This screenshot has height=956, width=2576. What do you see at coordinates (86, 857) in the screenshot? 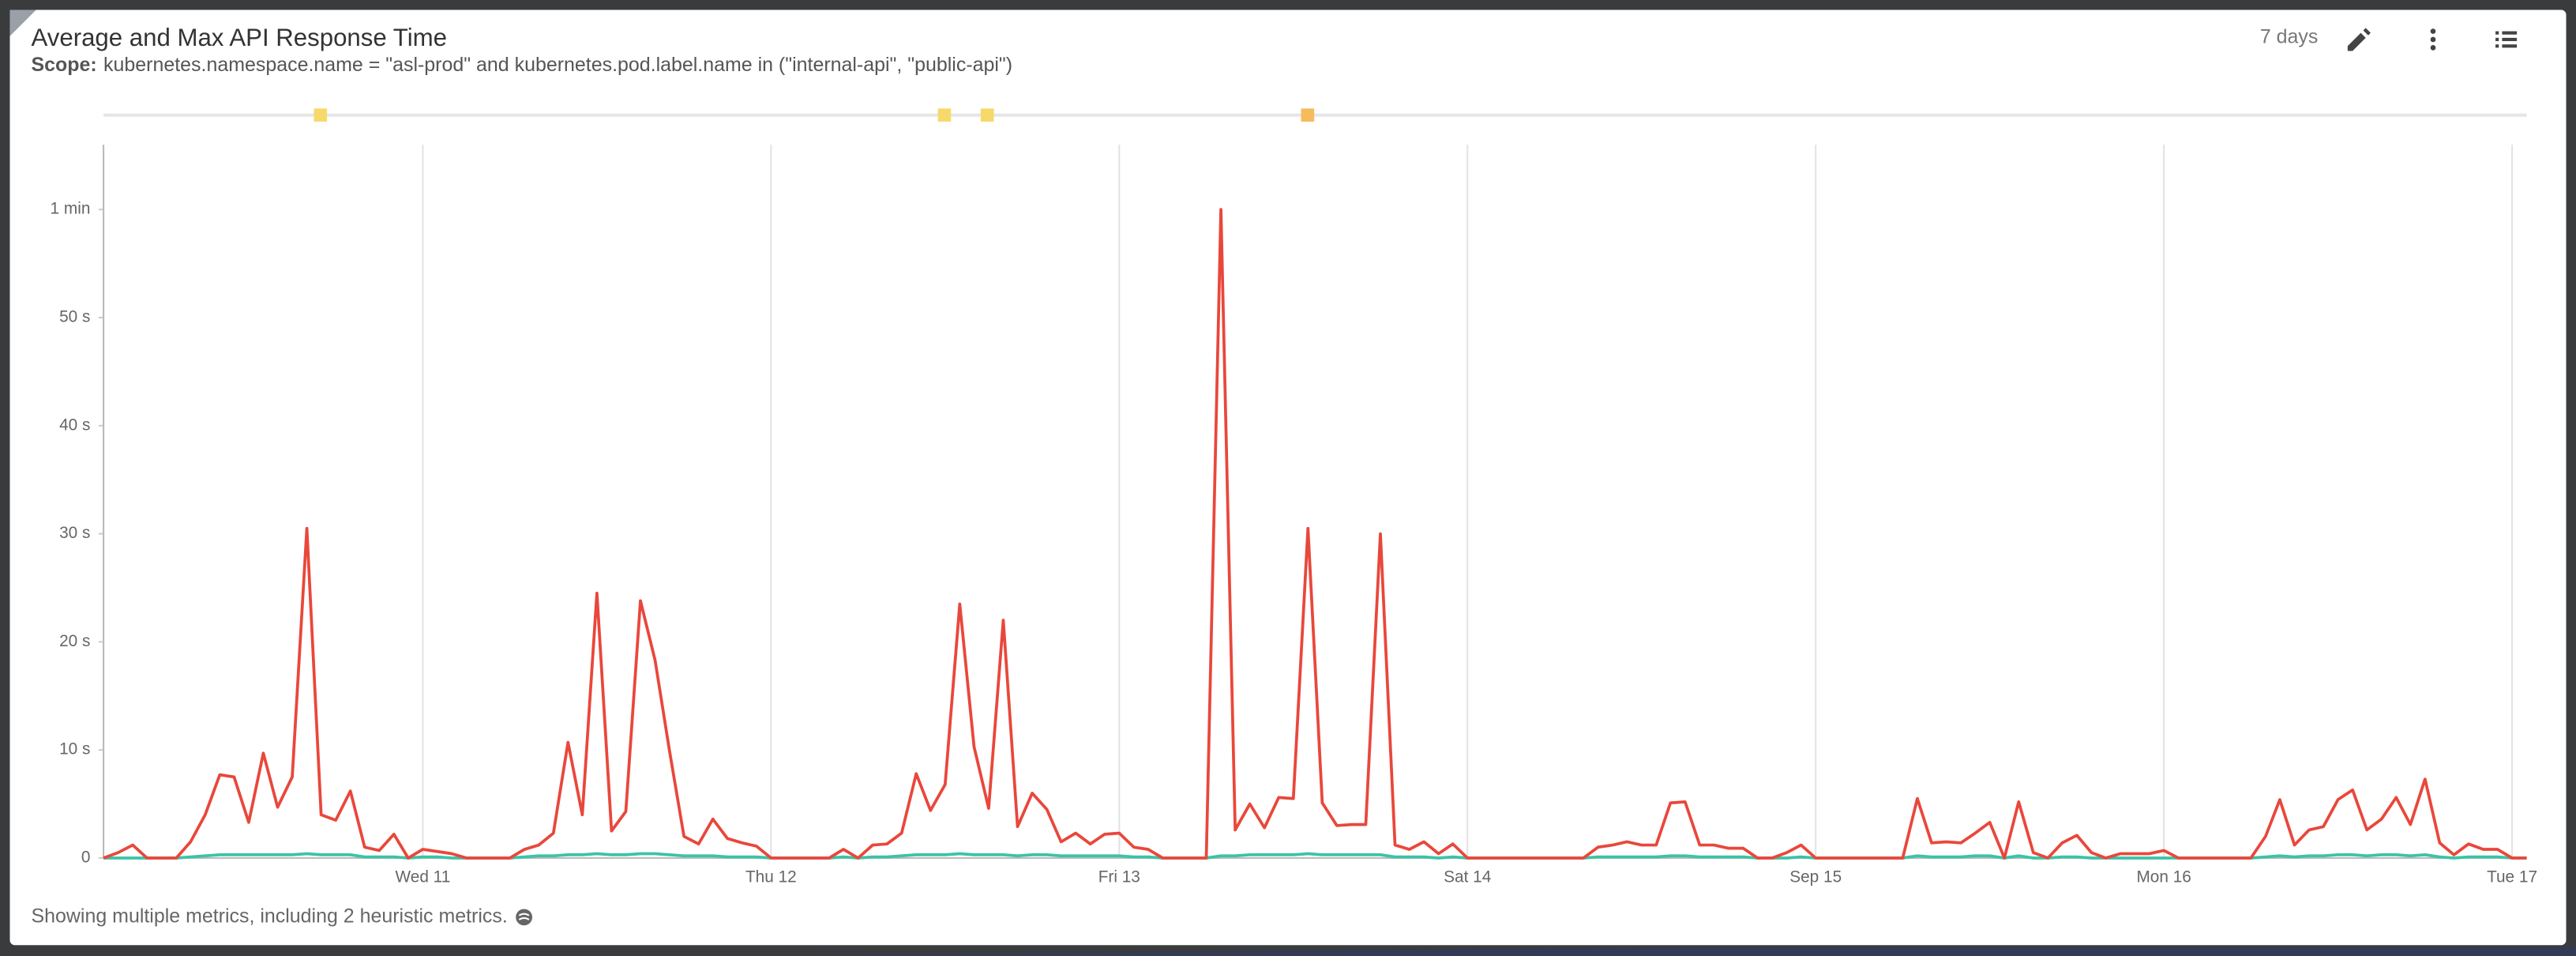
I see `y-tick-label: 0` at bounding box center [86, 857].